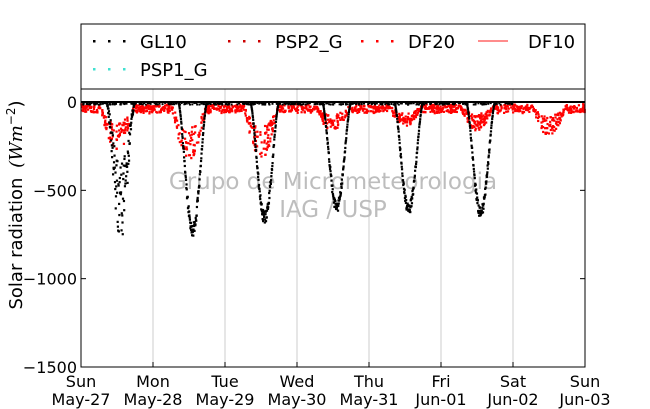 The height and width of the screenshot is (409, 650). I want to click on x-tick-label-day: Wed, so click(297, 381).